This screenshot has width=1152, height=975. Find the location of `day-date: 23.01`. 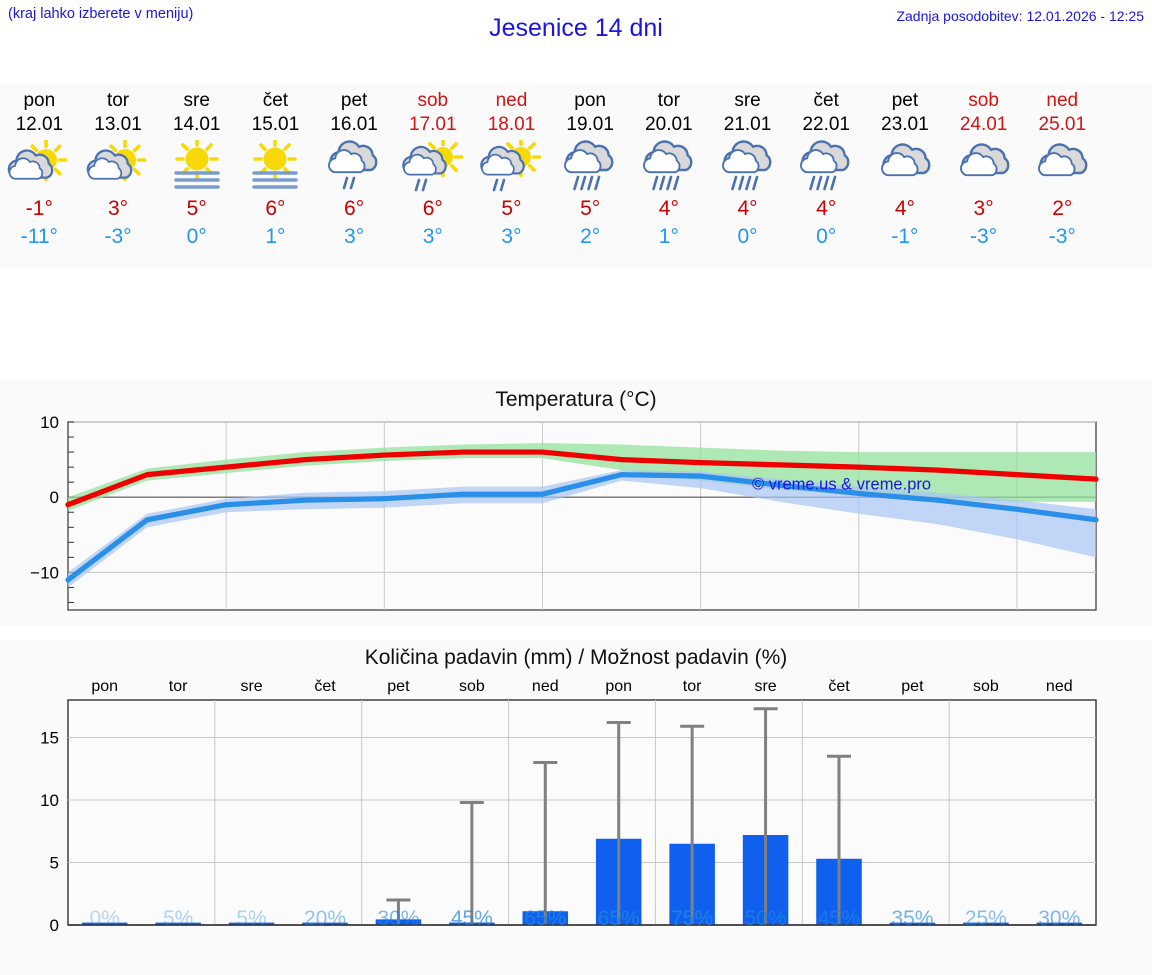

day-date: 23.01 is located at coordinates (905, 124).